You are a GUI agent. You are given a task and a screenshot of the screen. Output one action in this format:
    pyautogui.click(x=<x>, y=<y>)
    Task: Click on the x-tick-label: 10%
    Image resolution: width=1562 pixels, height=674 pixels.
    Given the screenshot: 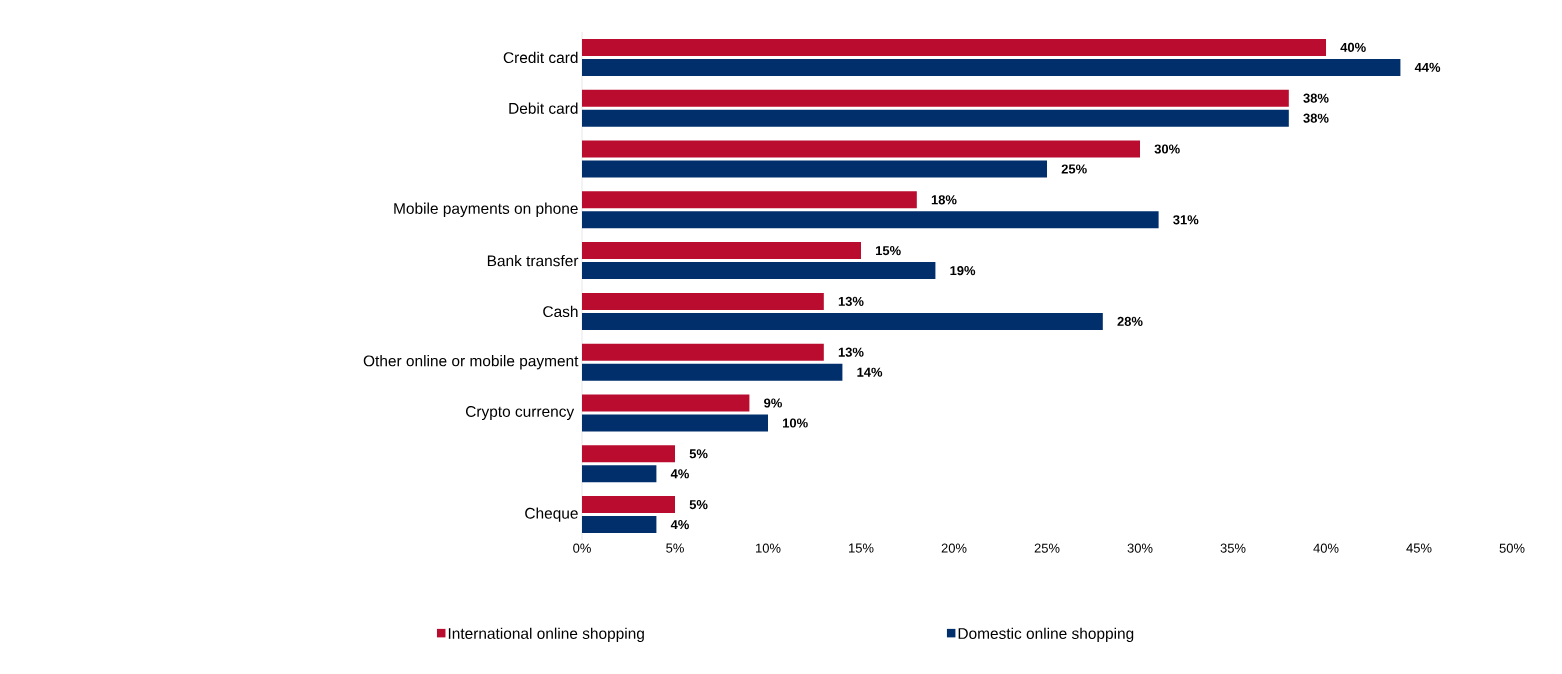 What is the action you would take?
    pyautogui.click(x=768, y=548)
    